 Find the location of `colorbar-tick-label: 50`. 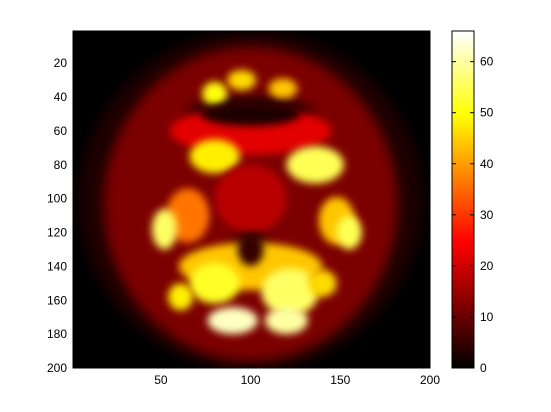

colorbar-tick-label: 50 is located at coordinates (487, 113).